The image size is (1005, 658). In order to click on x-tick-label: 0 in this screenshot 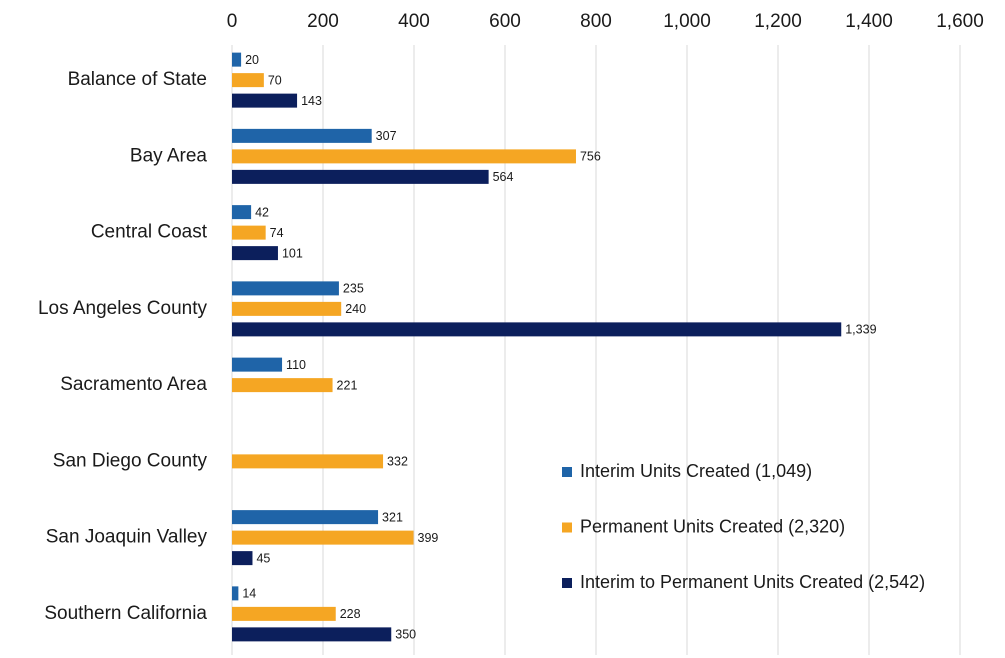, I will do `click(232, 21)`.